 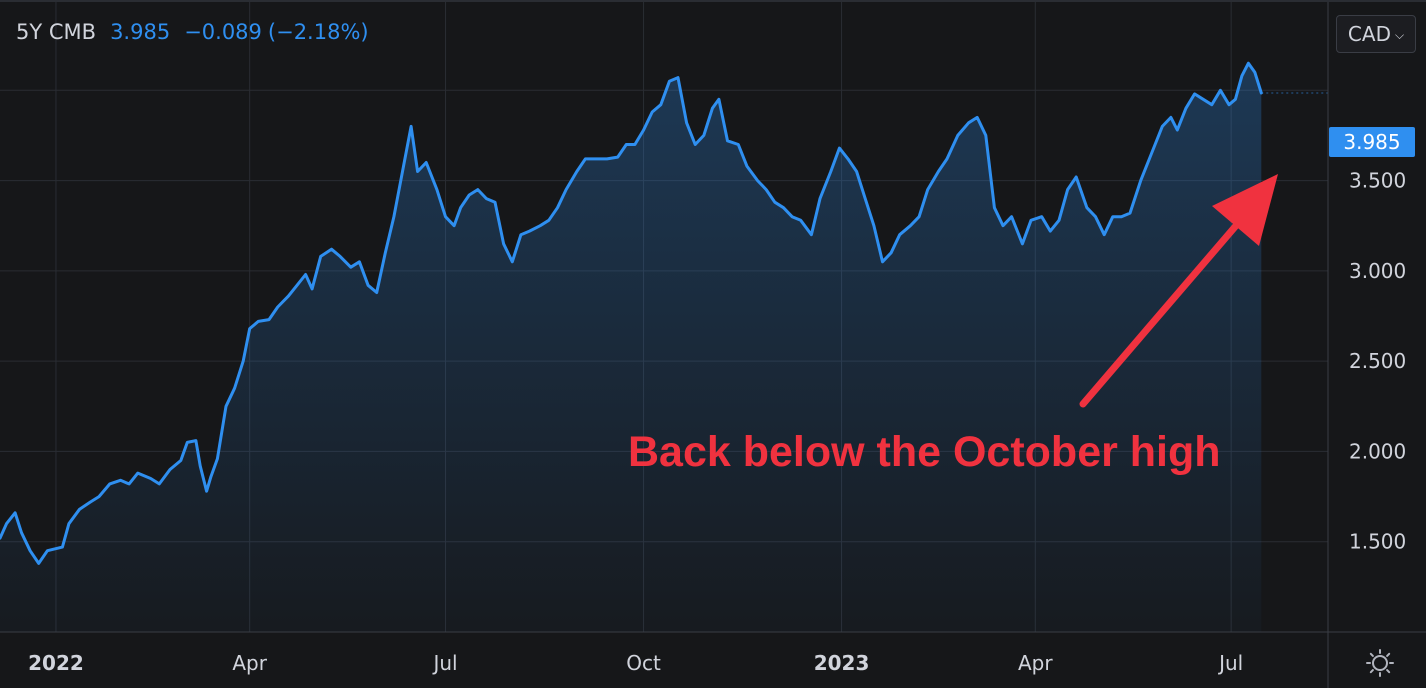 I want to click on x-tick-label: Oct, so click(x=643, y=663).